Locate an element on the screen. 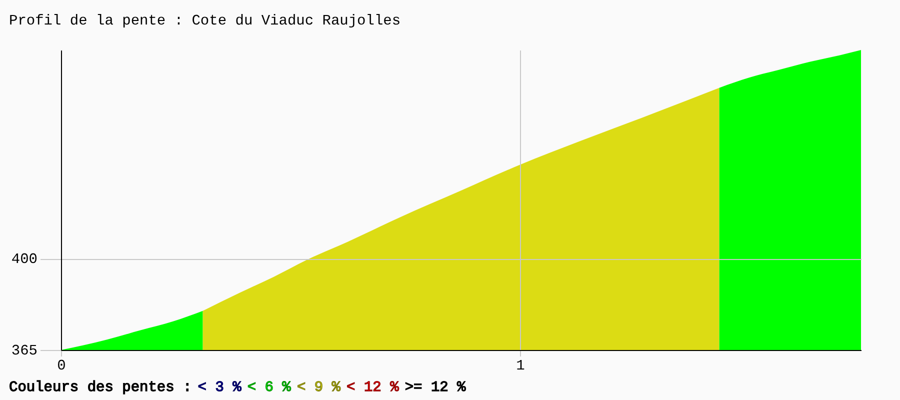  legend-label: < 12 % is located at coordinates (373, 388).